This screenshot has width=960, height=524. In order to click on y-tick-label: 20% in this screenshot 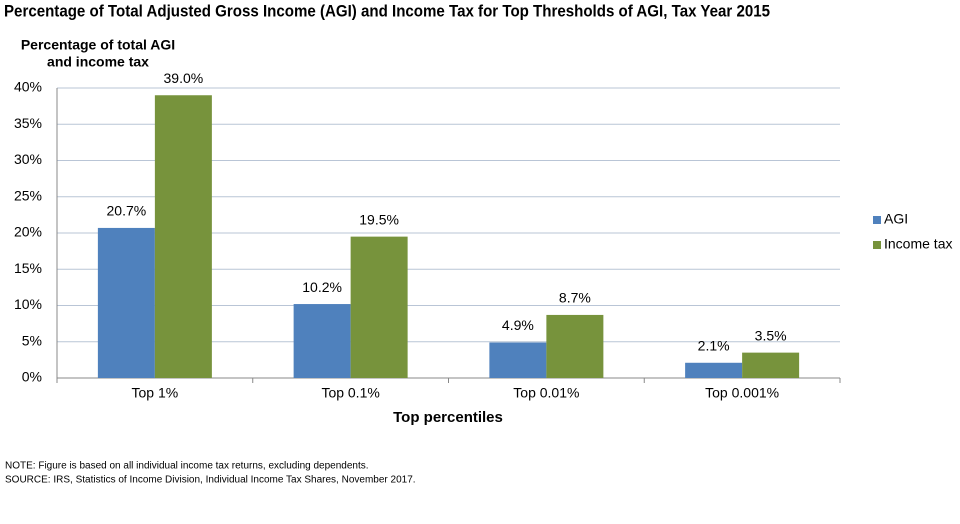, I will do `click(28, 232)`.